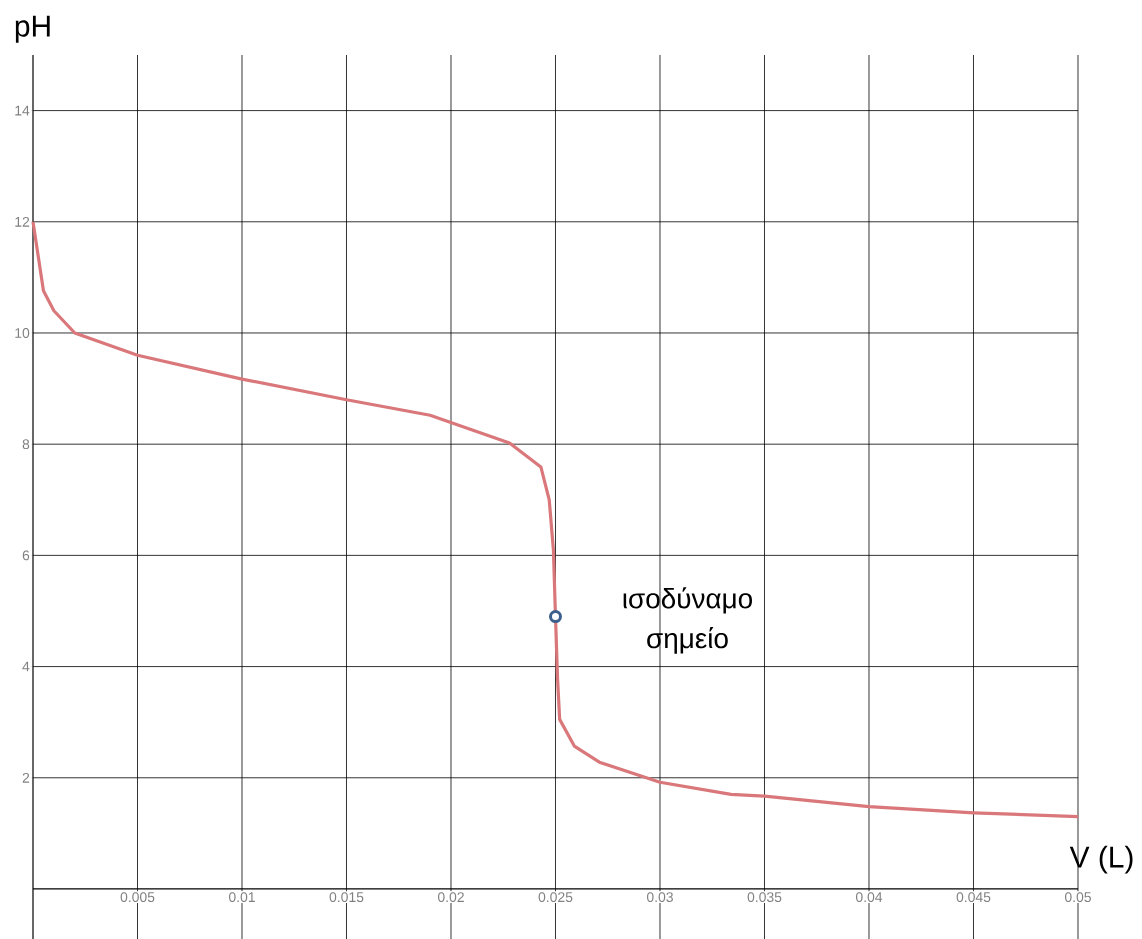 The height and width of the screenshot is (939, 1142). What do you see at coordinates (869, 897) in the screenshot?
I see `x-tick-label: 0.04` at bounding box center [869, 897].